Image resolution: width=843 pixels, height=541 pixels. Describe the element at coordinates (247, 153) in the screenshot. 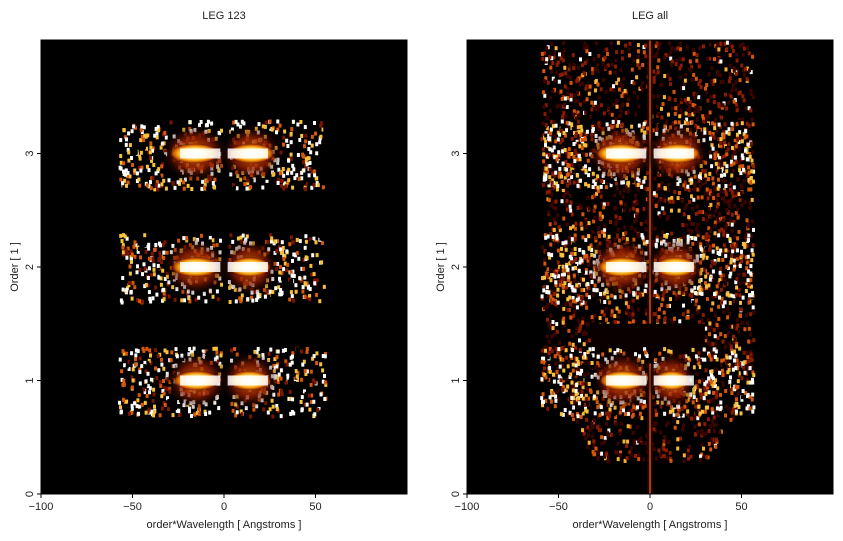

I see `core-spine` at that location.